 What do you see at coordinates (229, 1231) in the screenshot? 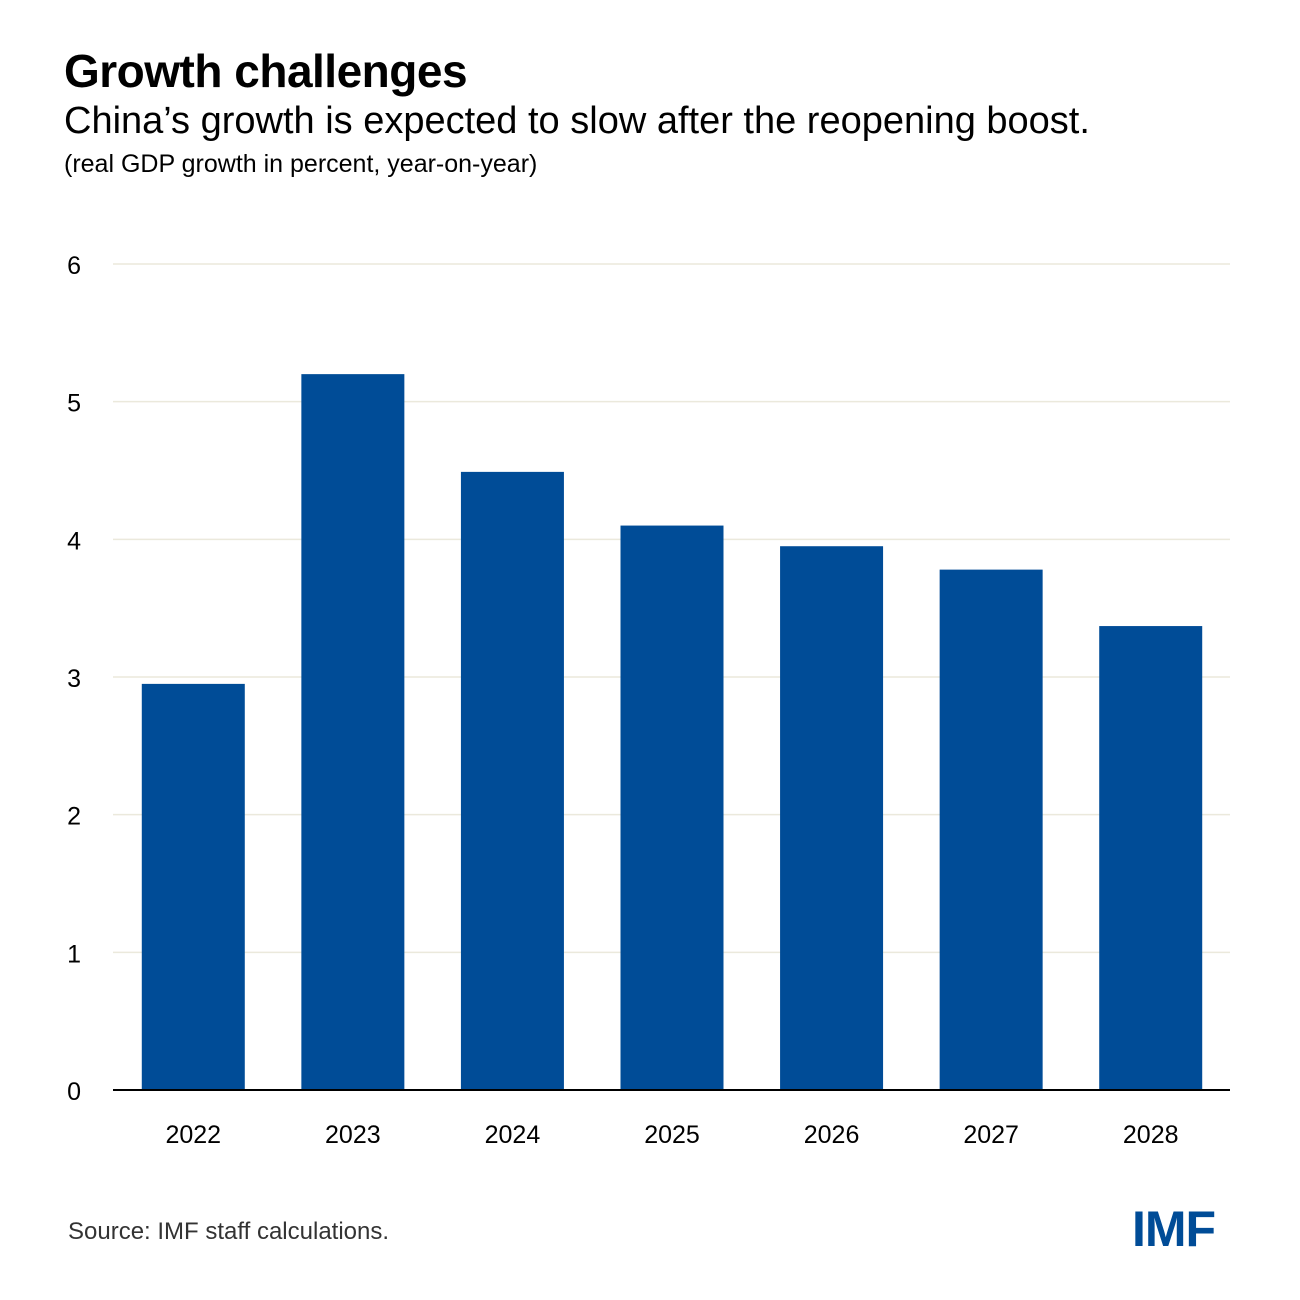
I see `source-note: Source: IMF staff calculations.` at bounding box center [229, 1231].